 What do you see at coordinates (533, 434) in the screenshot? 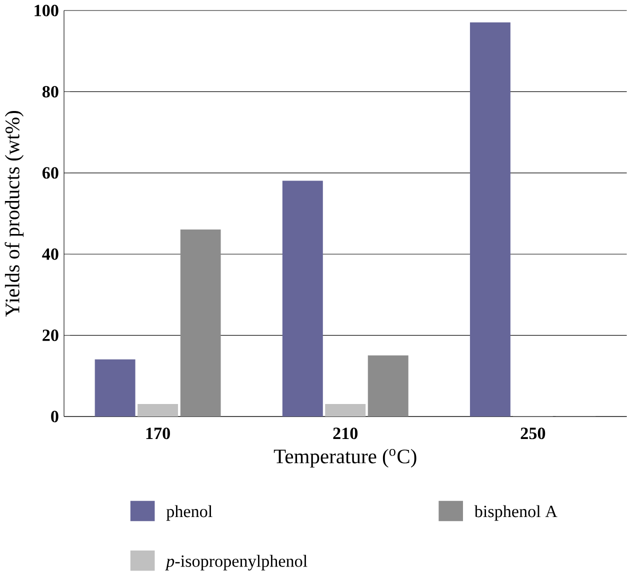
I see `x-tick-label: 250` at bounding box center [533, 434].